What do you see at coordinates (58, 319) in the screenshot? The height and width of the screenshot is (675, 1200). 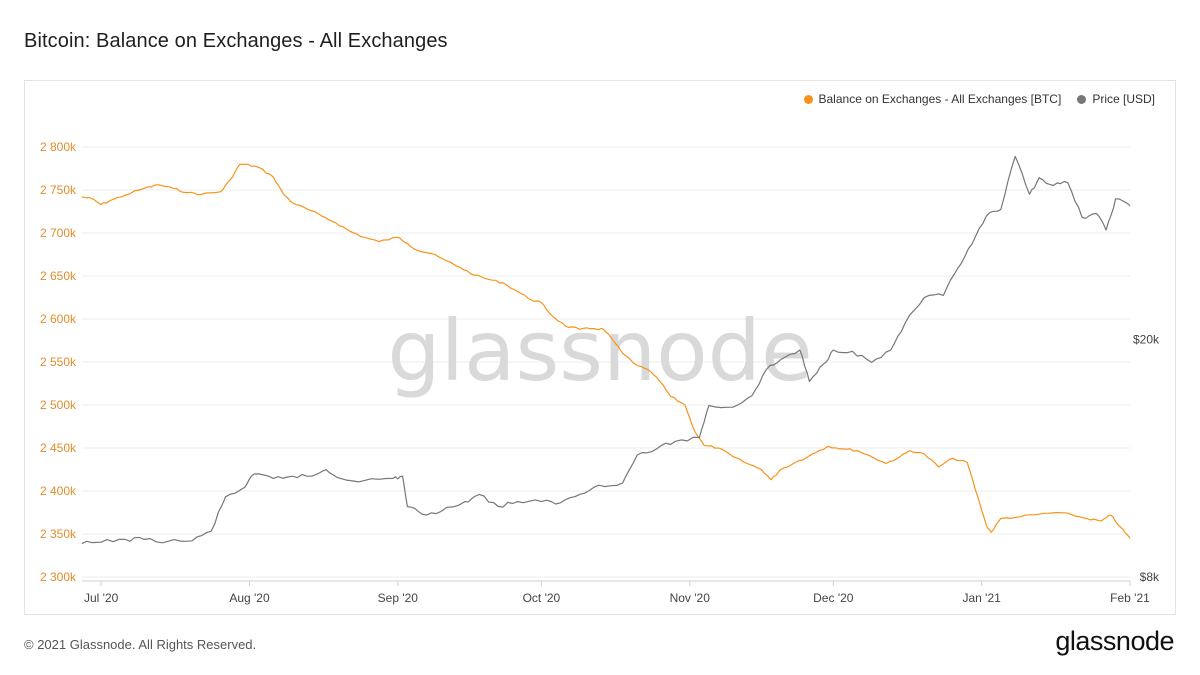 I see `y-left-tick-label: 2 600k` at bounding box center [58, 319].